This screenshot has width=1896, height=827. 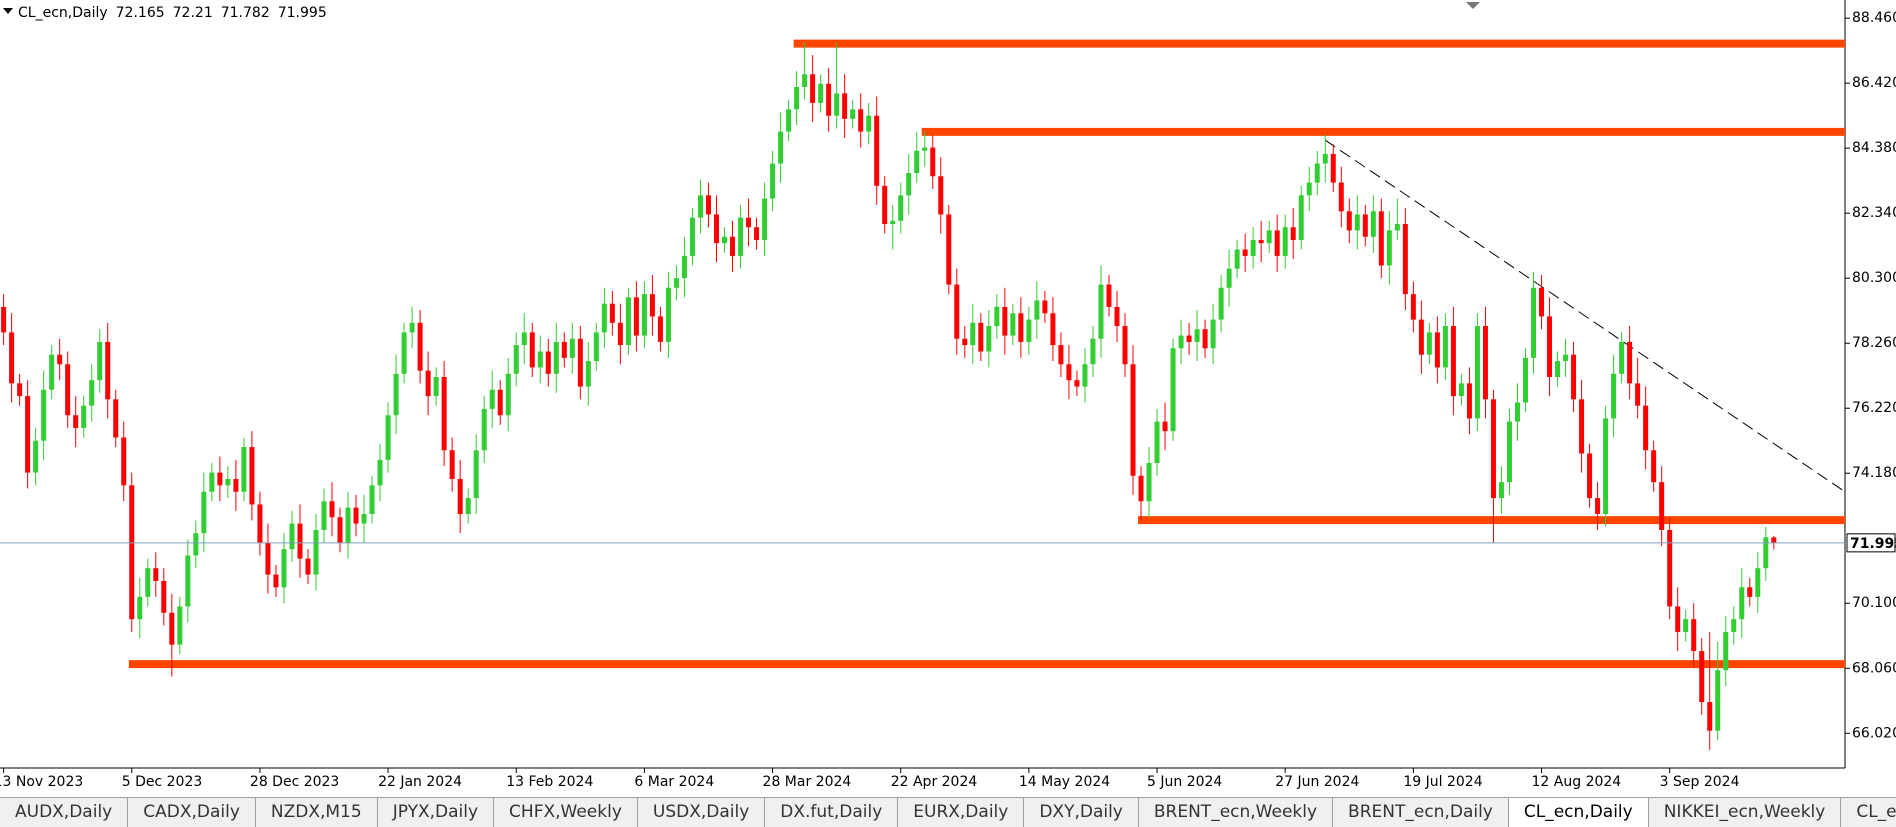 I want to click on tab: JPYX,Daily, so click(x=436, y=812).